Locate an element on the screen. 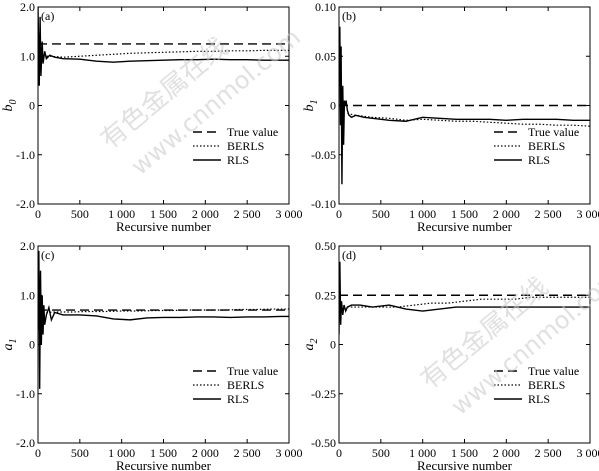  y-tick-label: -0.50 is located at coordinates (323, 443).